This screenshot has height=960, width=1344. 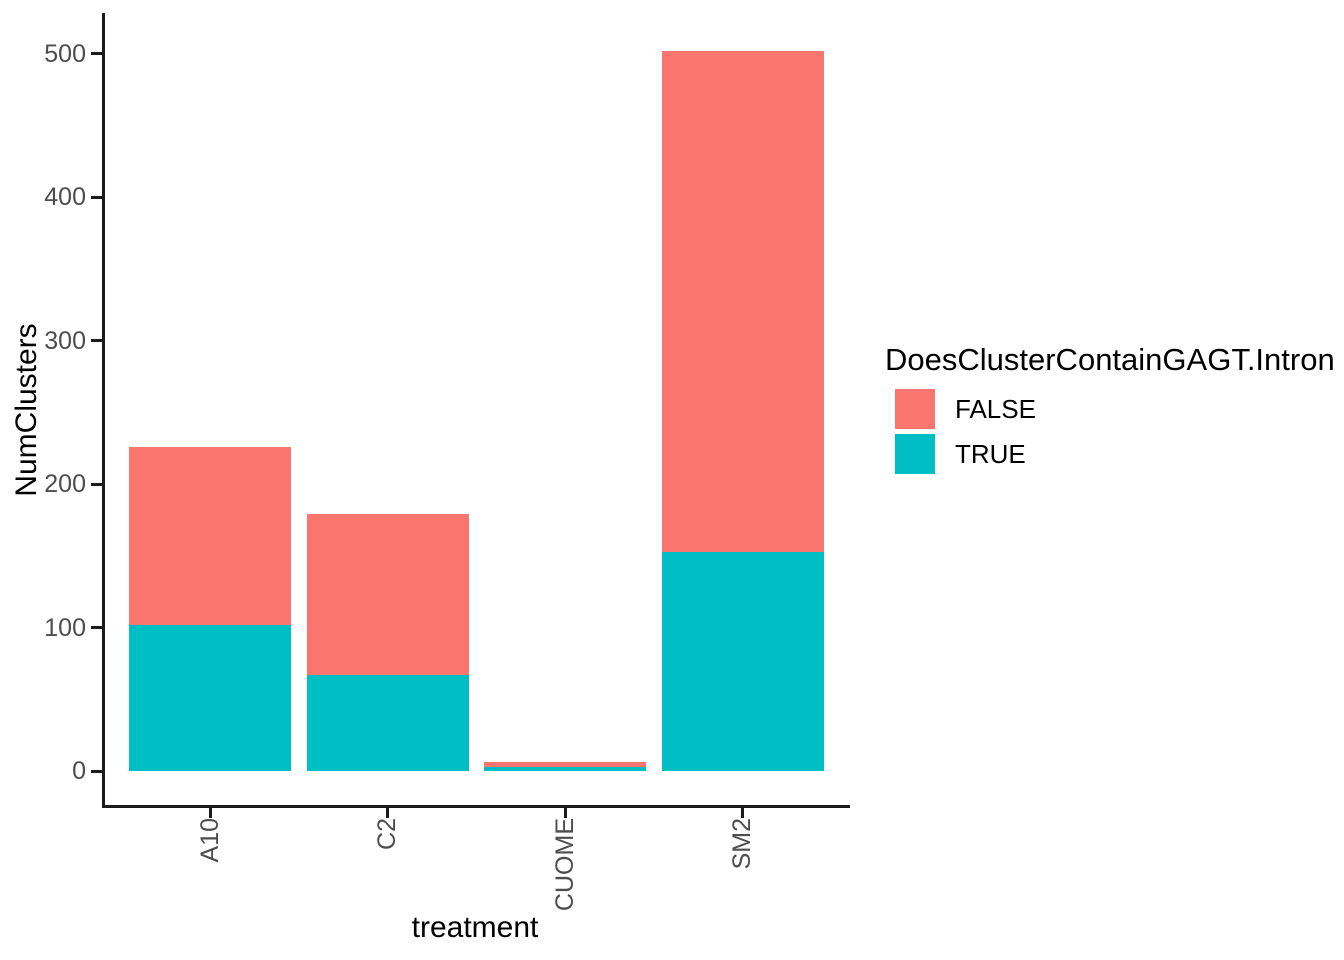 I want to click on legend-key-true: TRUE, so click(x=1115, y=454).